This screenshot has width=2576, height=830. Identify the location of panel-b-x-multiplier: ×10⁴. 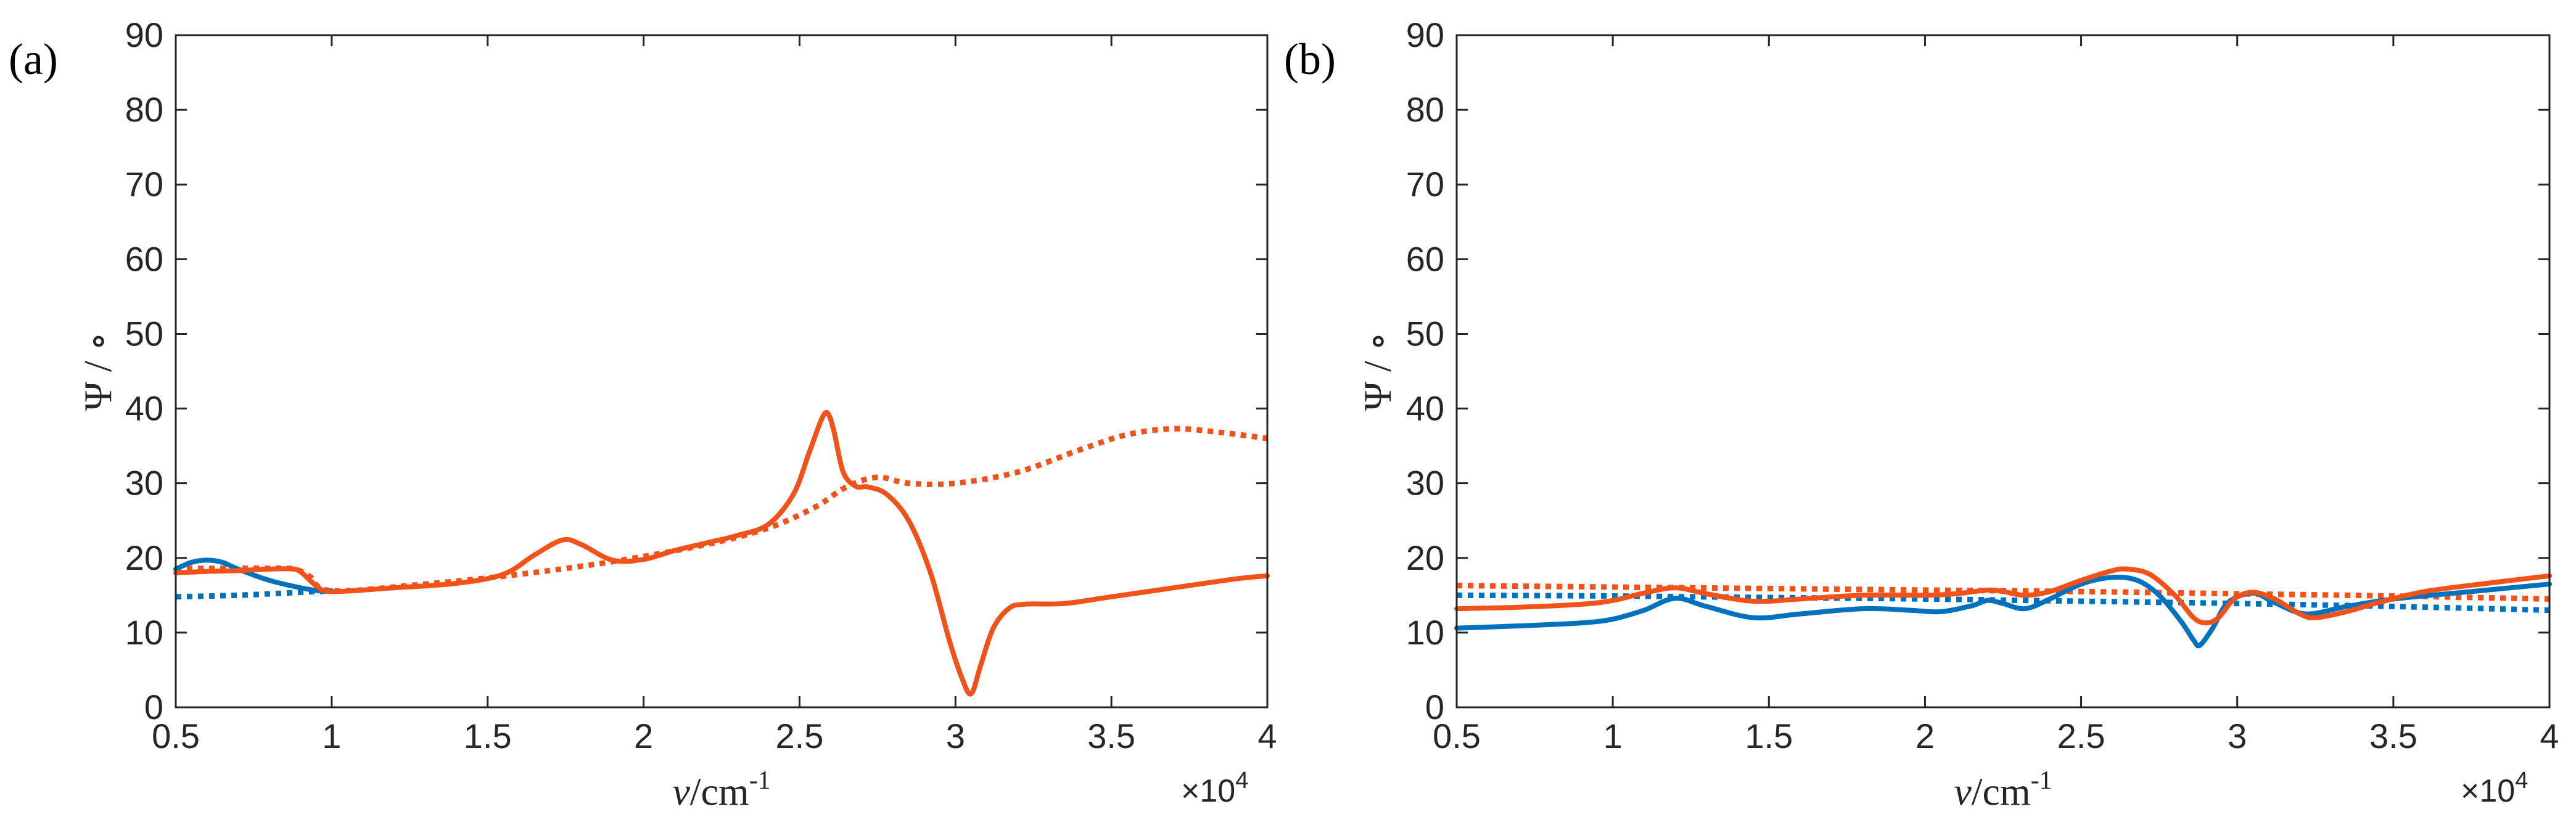
(2494, 789).